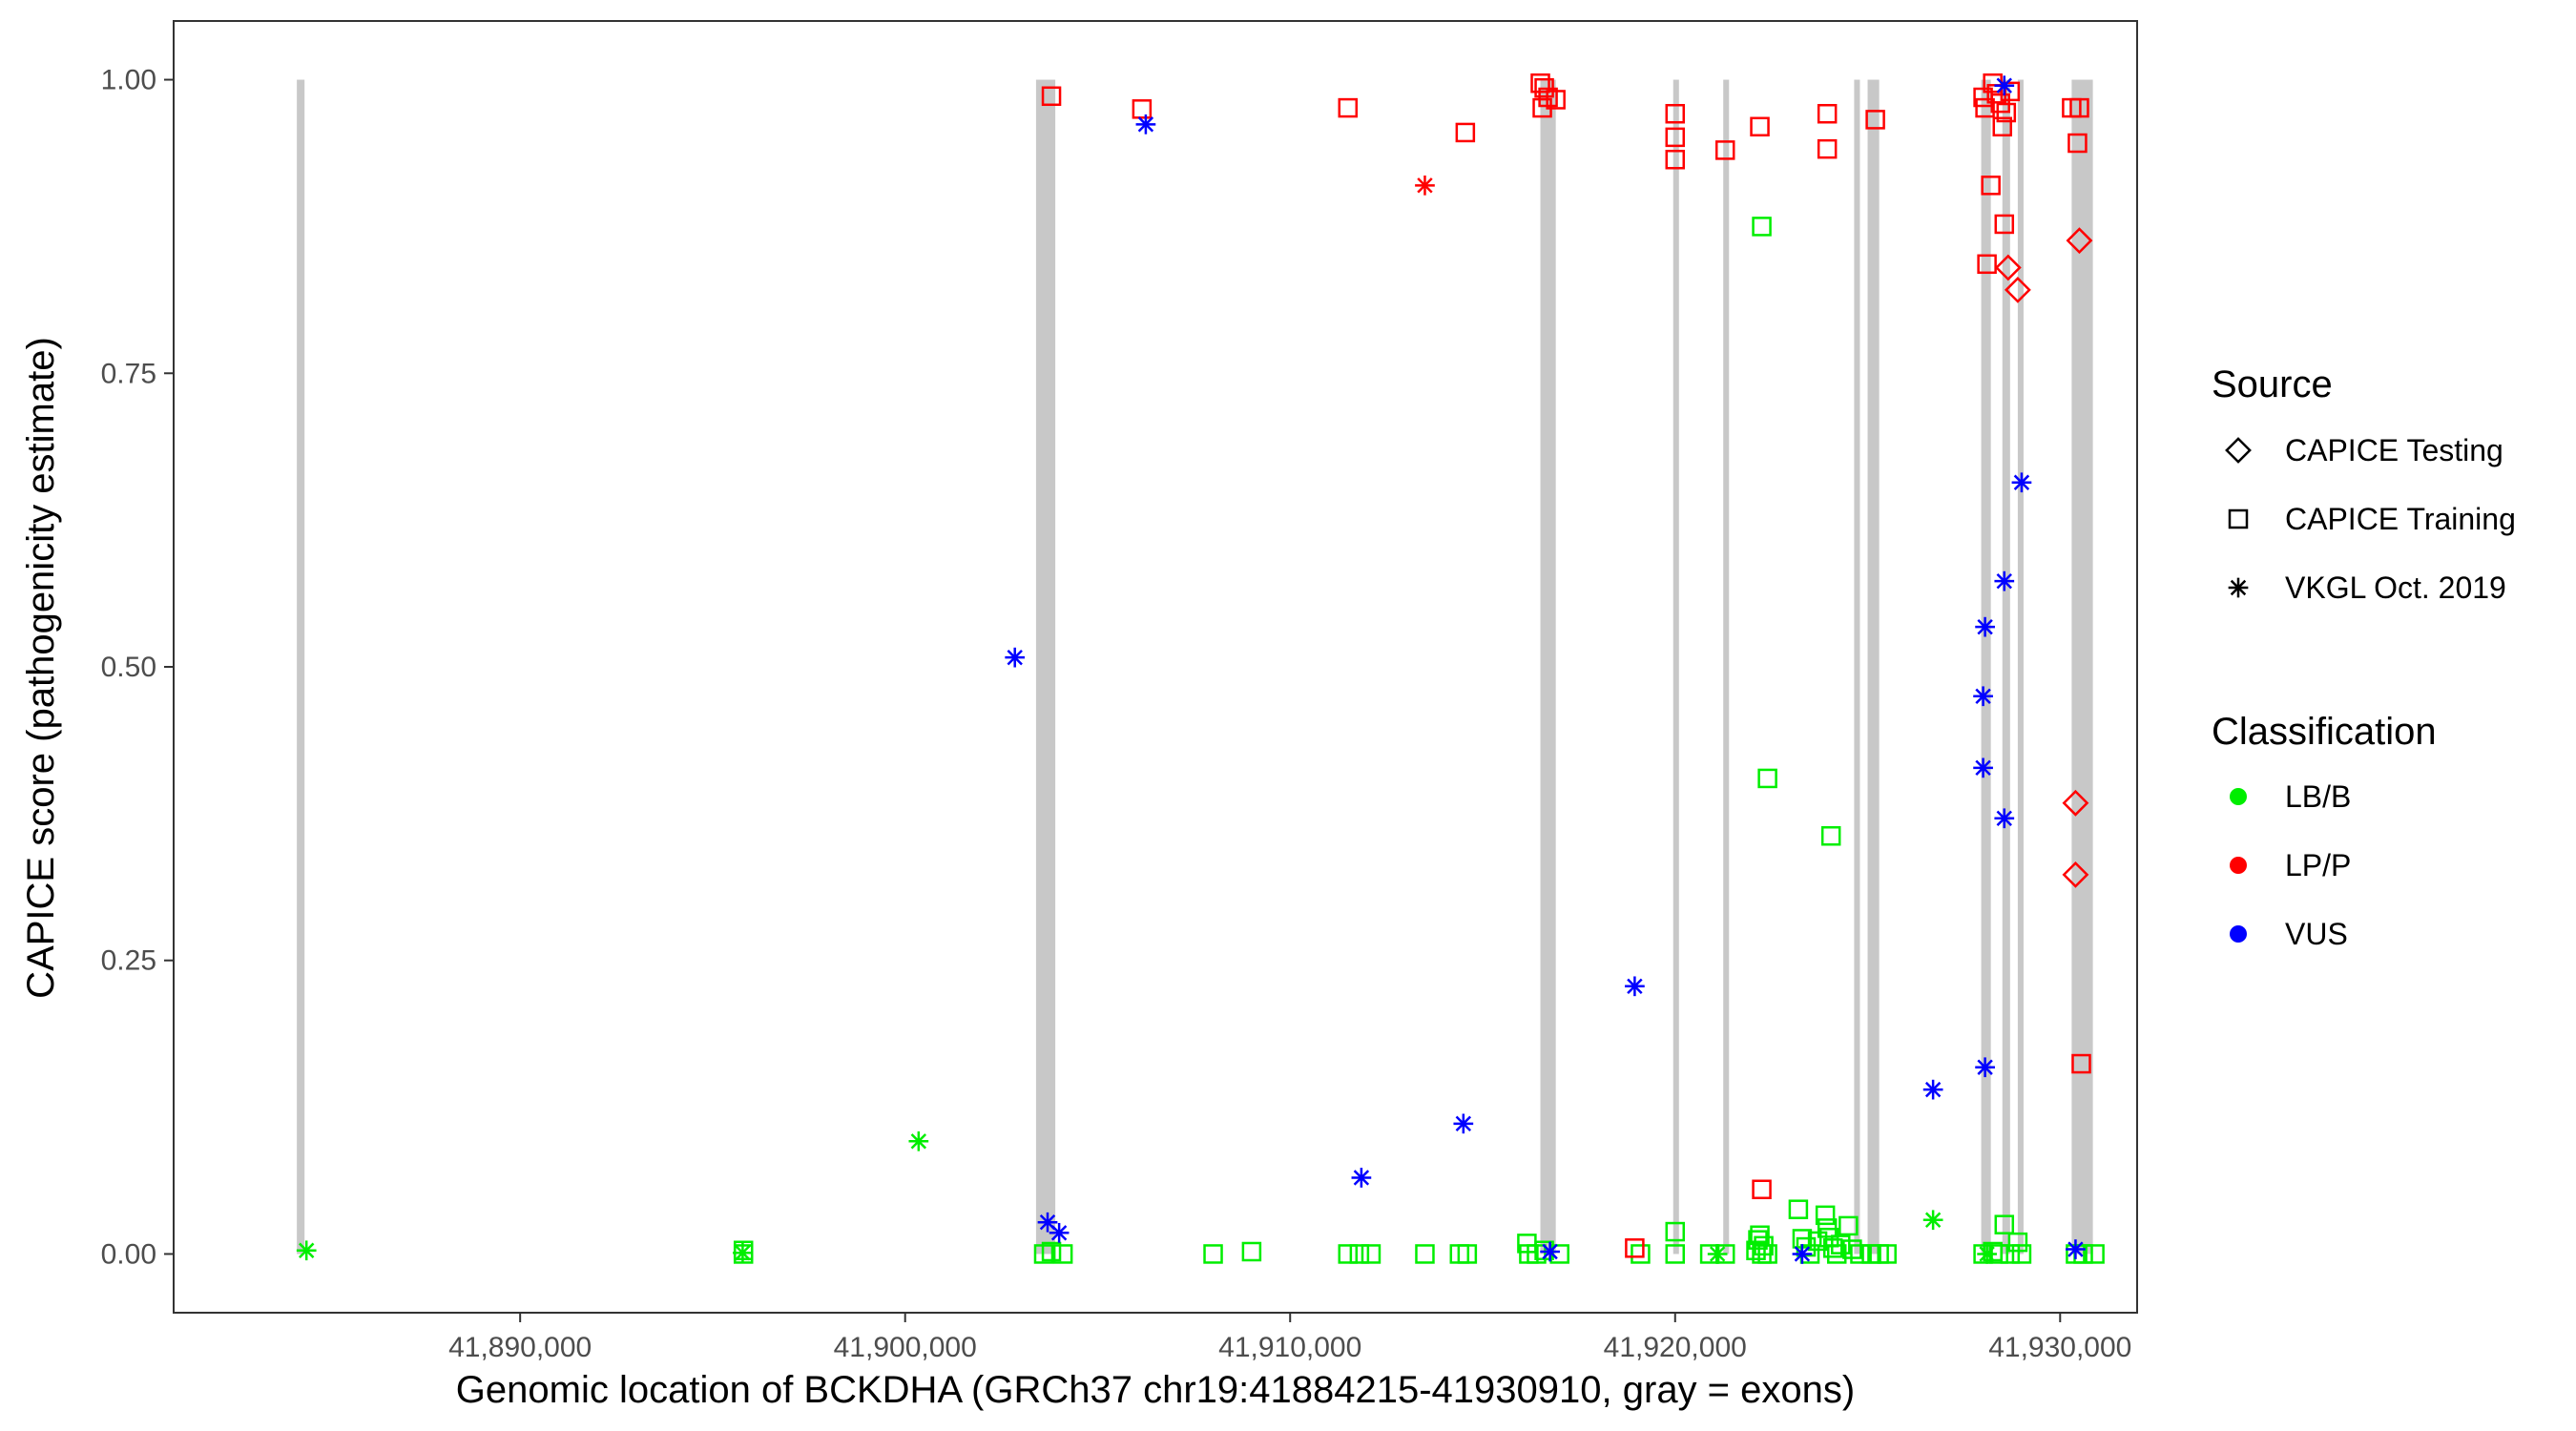  I want to click on y-tick-label: 0.75, so click(128, 373).